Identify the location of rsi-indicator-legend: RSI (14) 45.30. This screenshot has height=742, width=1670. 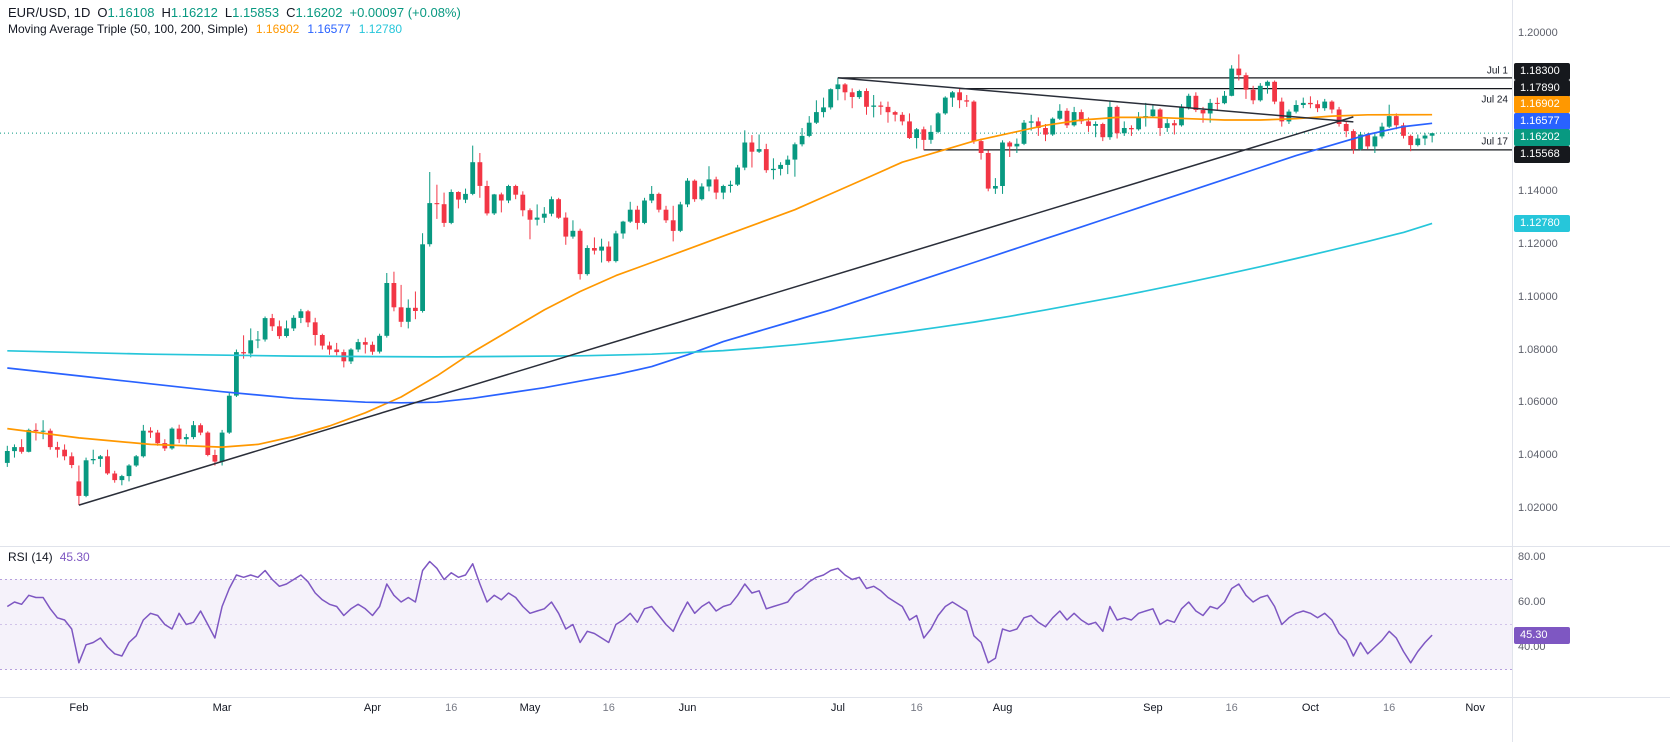
(49, 557).